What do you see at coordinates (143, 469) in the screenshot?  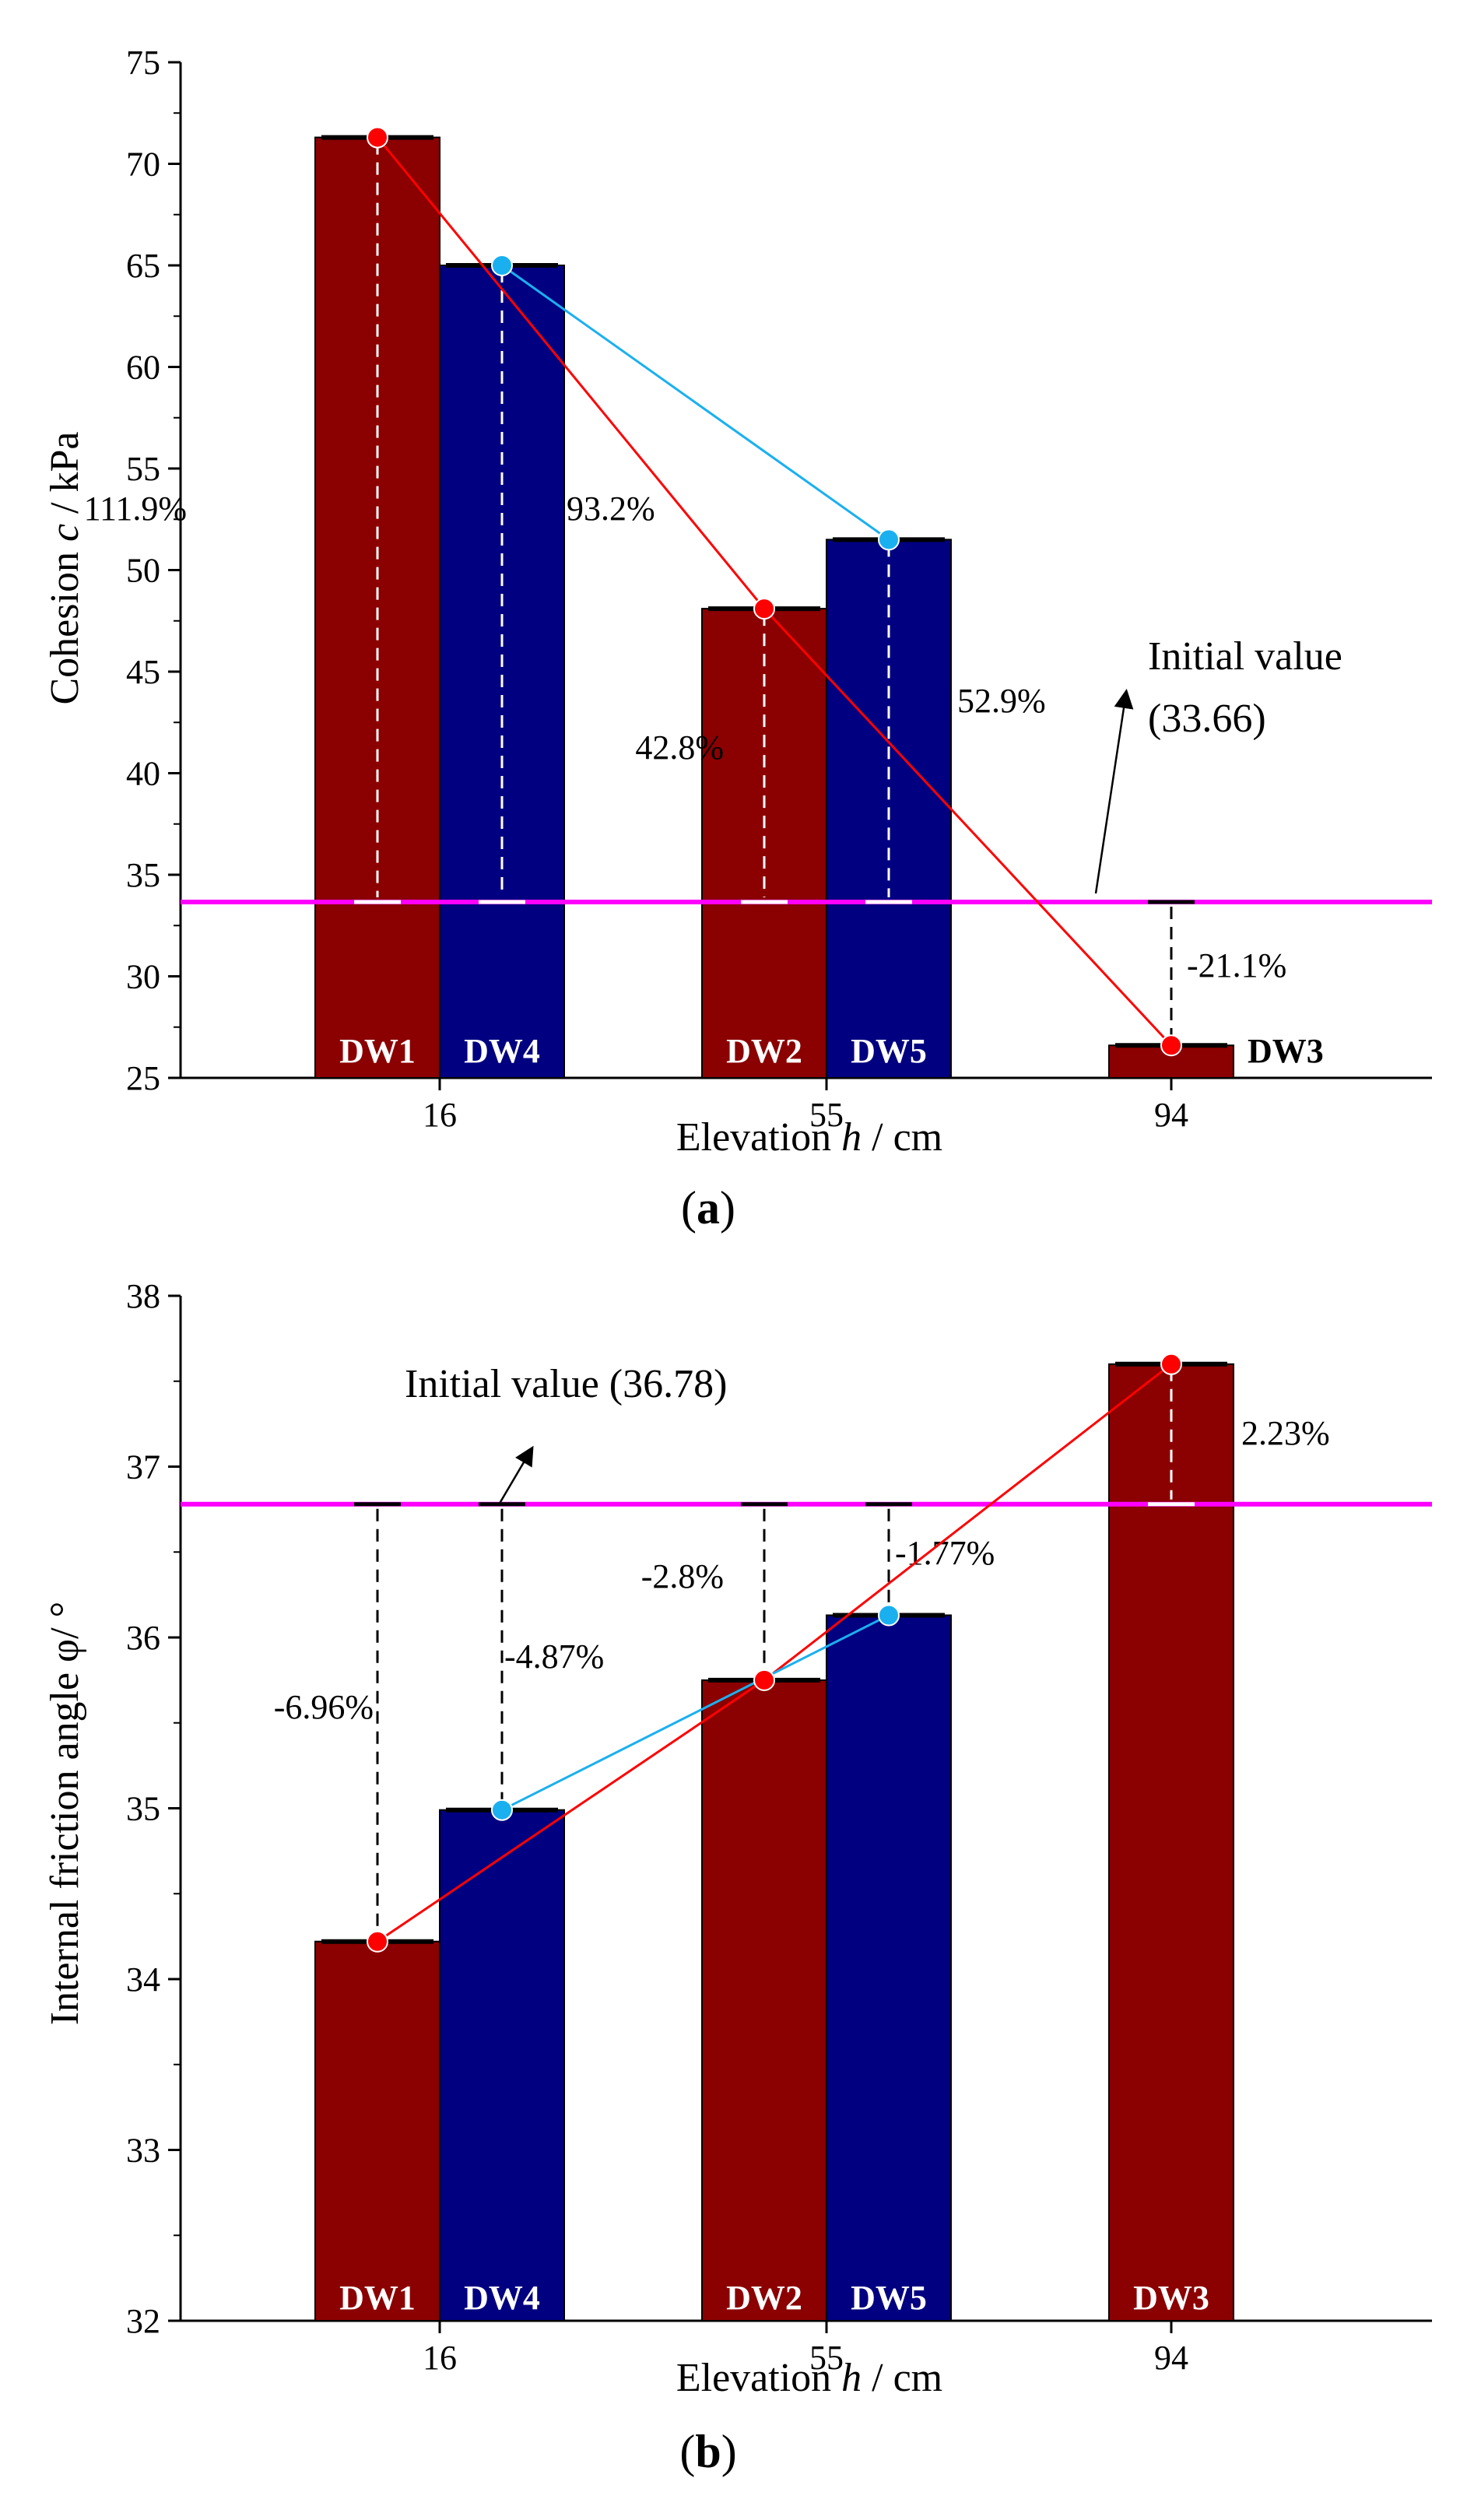 I see `y-tick-label: 55` at bounding box center [143, 469].